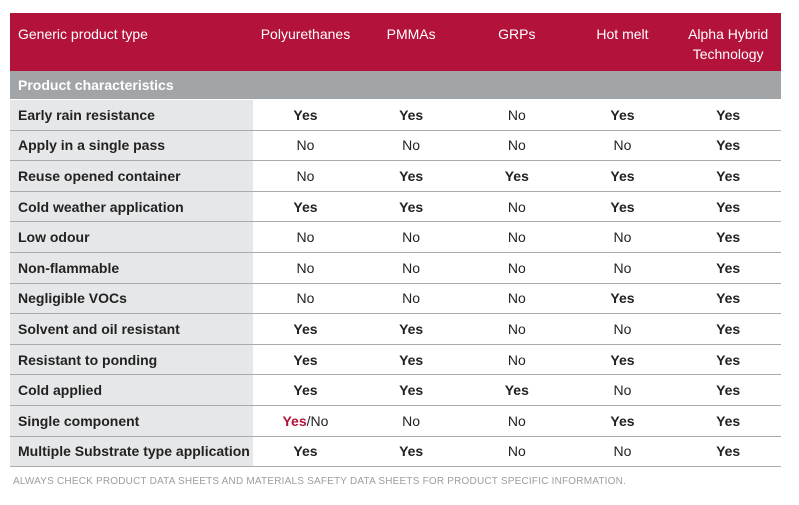 The image size is (799, 505). Describe the element at coordinates (395, 207) in the screenshot. I see `table-row: Cold weather application Yes Yes No Yes Yes` at that location.